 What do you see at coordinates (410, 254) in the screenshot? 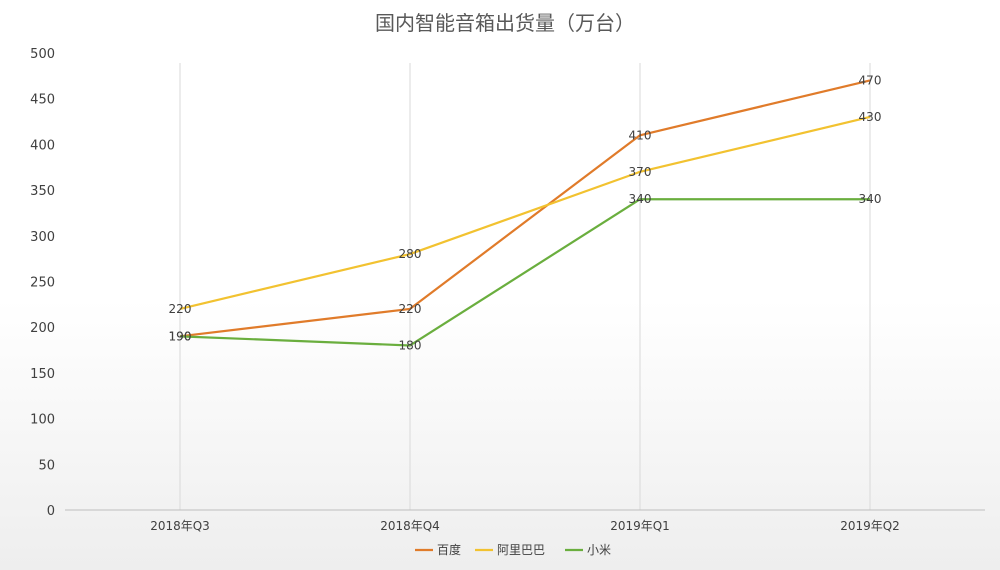
I see `data-label: 280` at bounding box center [410, 254].